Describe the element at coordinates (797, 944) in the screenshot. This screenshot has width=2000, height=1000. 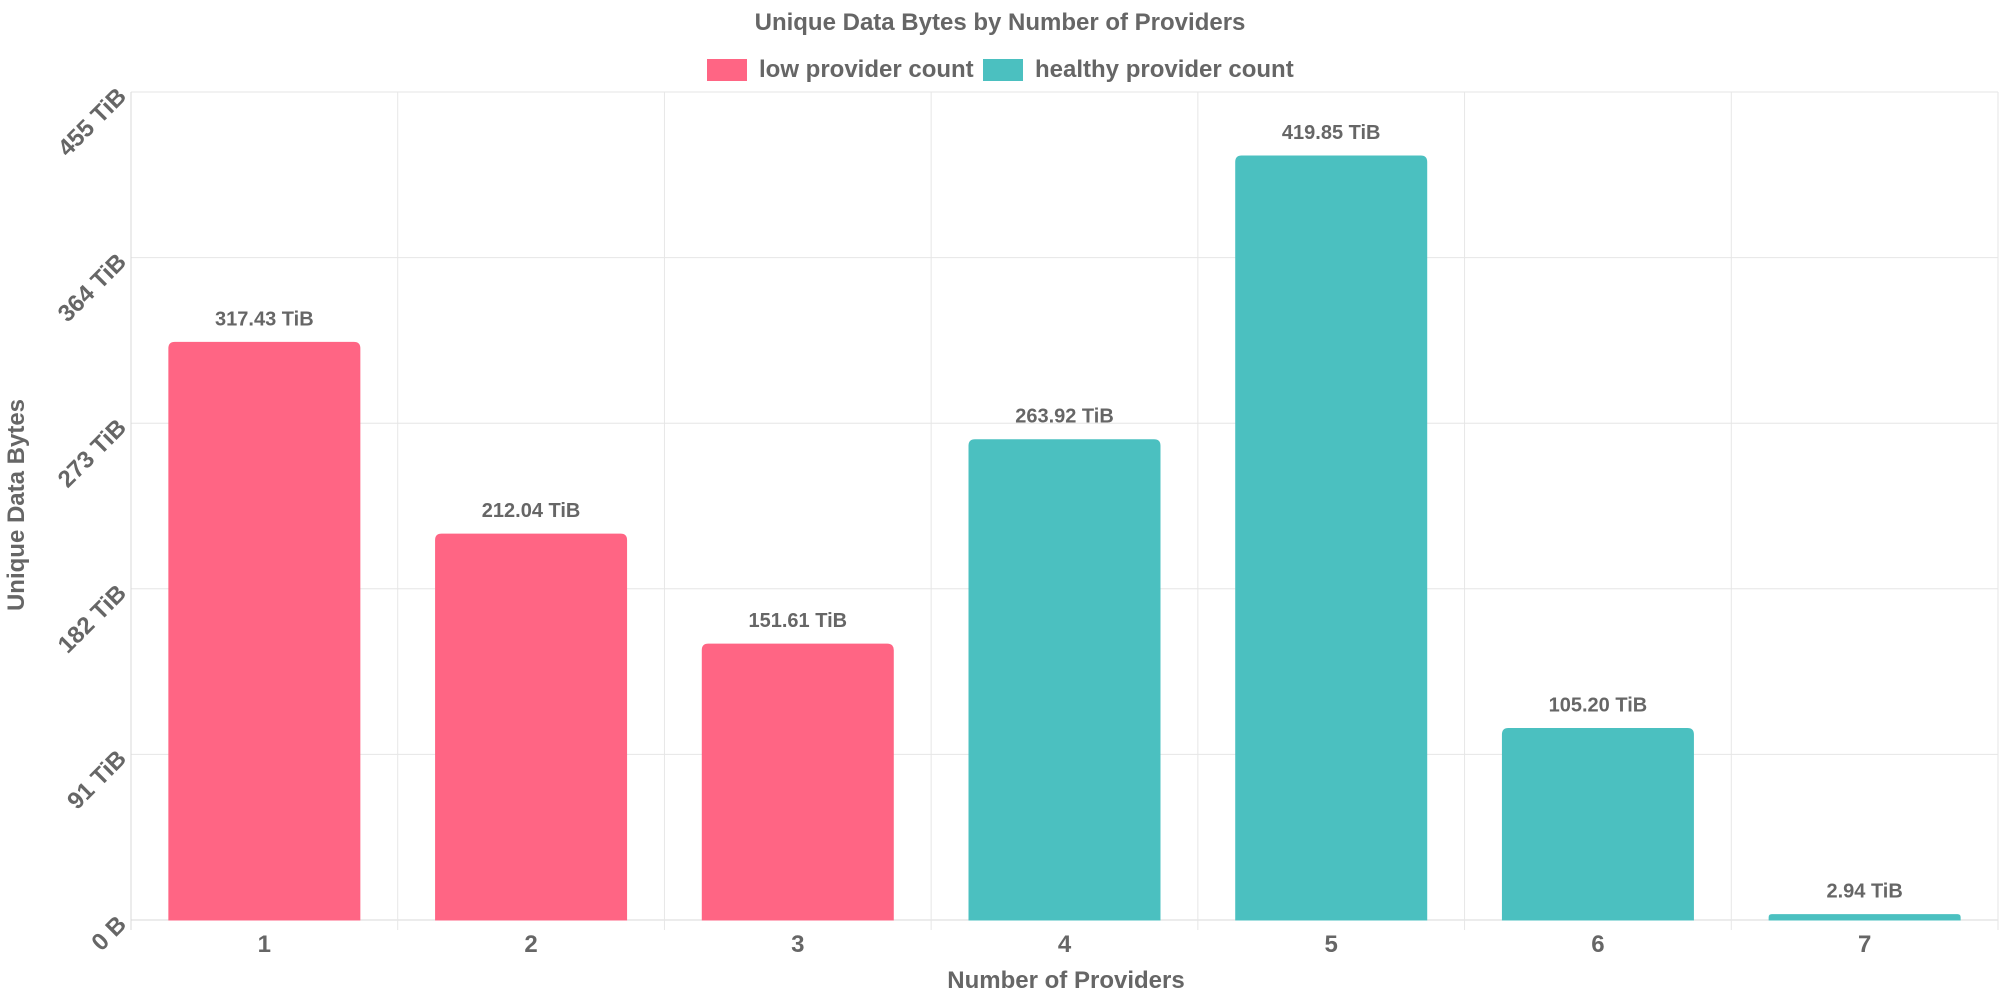
I see `x-tick-label-3: 3` at that location.